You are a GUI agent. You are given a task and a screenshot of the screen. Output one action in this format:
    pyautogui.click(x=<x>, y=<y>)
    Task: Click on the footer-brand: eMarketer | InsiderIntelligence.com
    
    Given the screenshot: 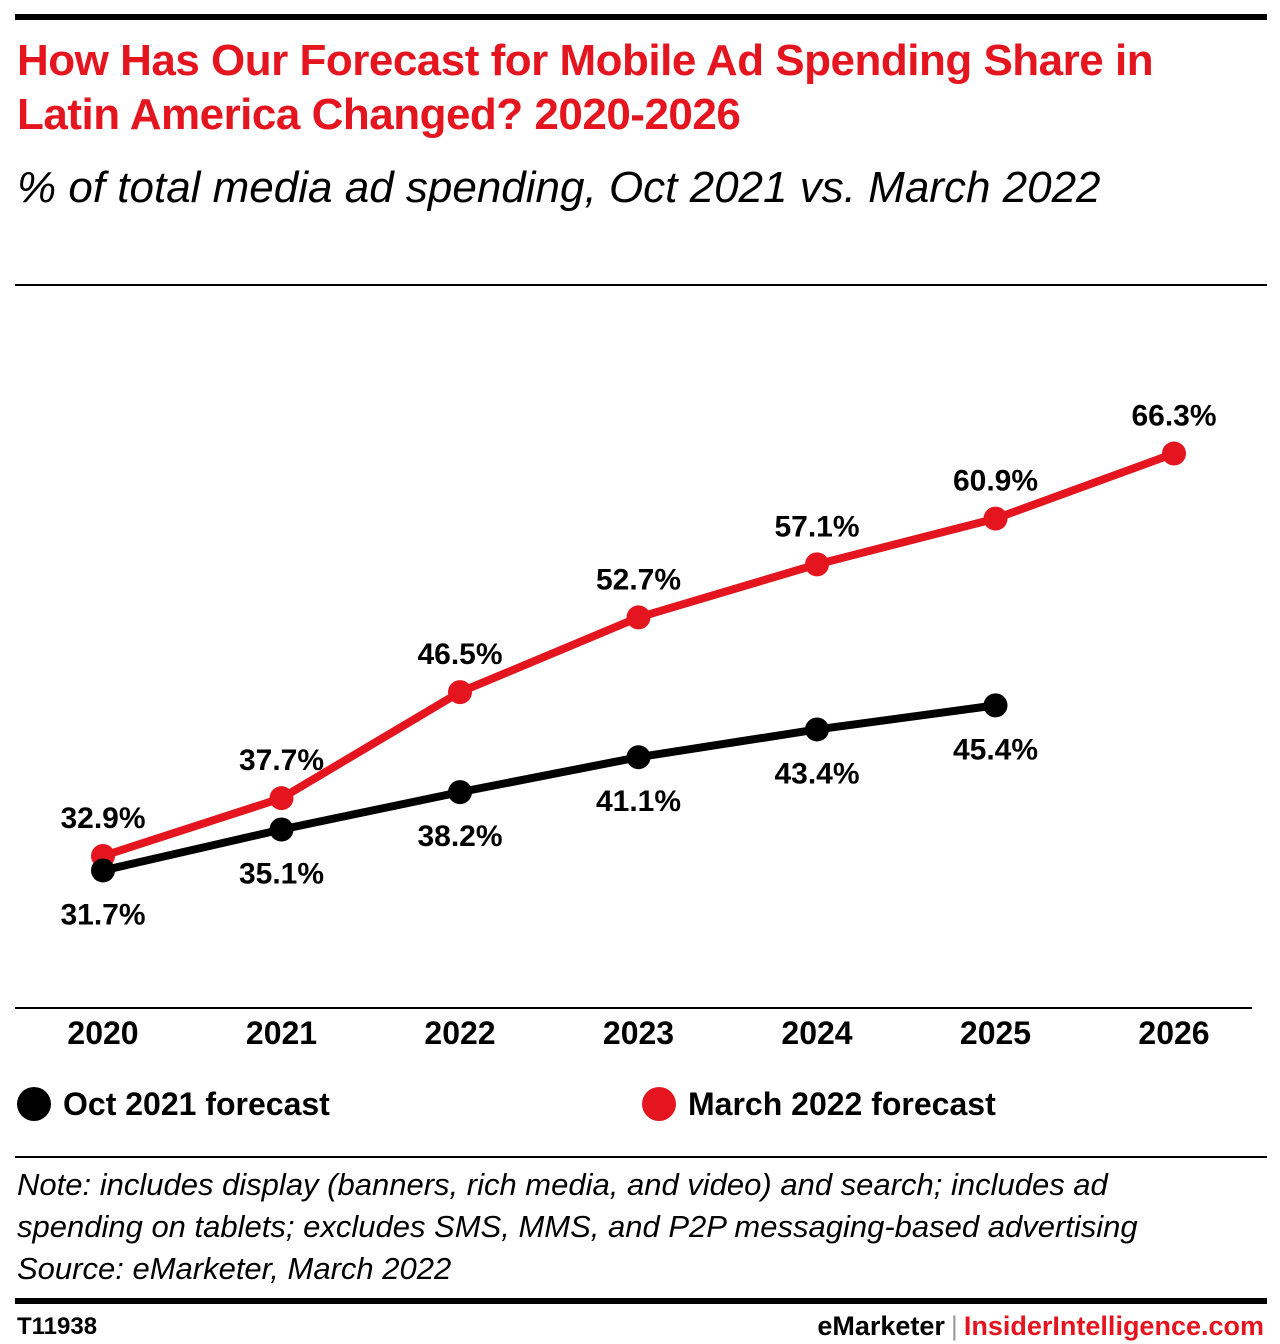 What is the action you would take?
    pyautogui.click(x=1040, y=1326)
    